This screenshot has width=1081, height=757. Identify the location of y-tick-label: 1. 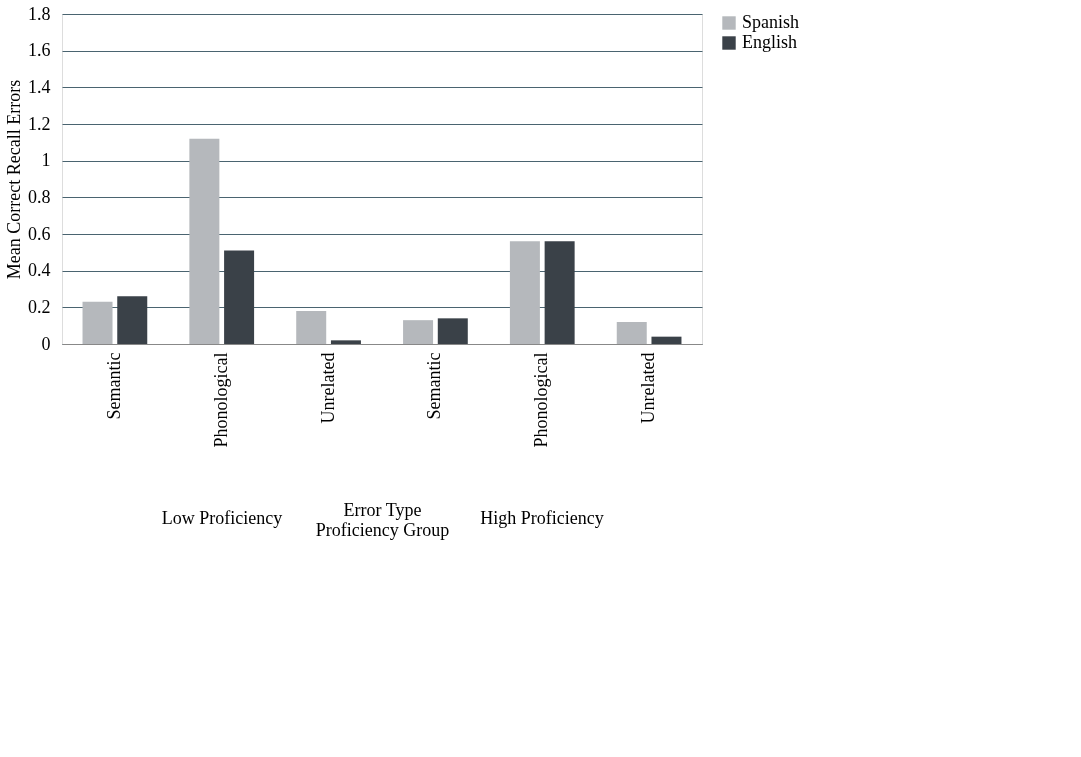
(46, 160).